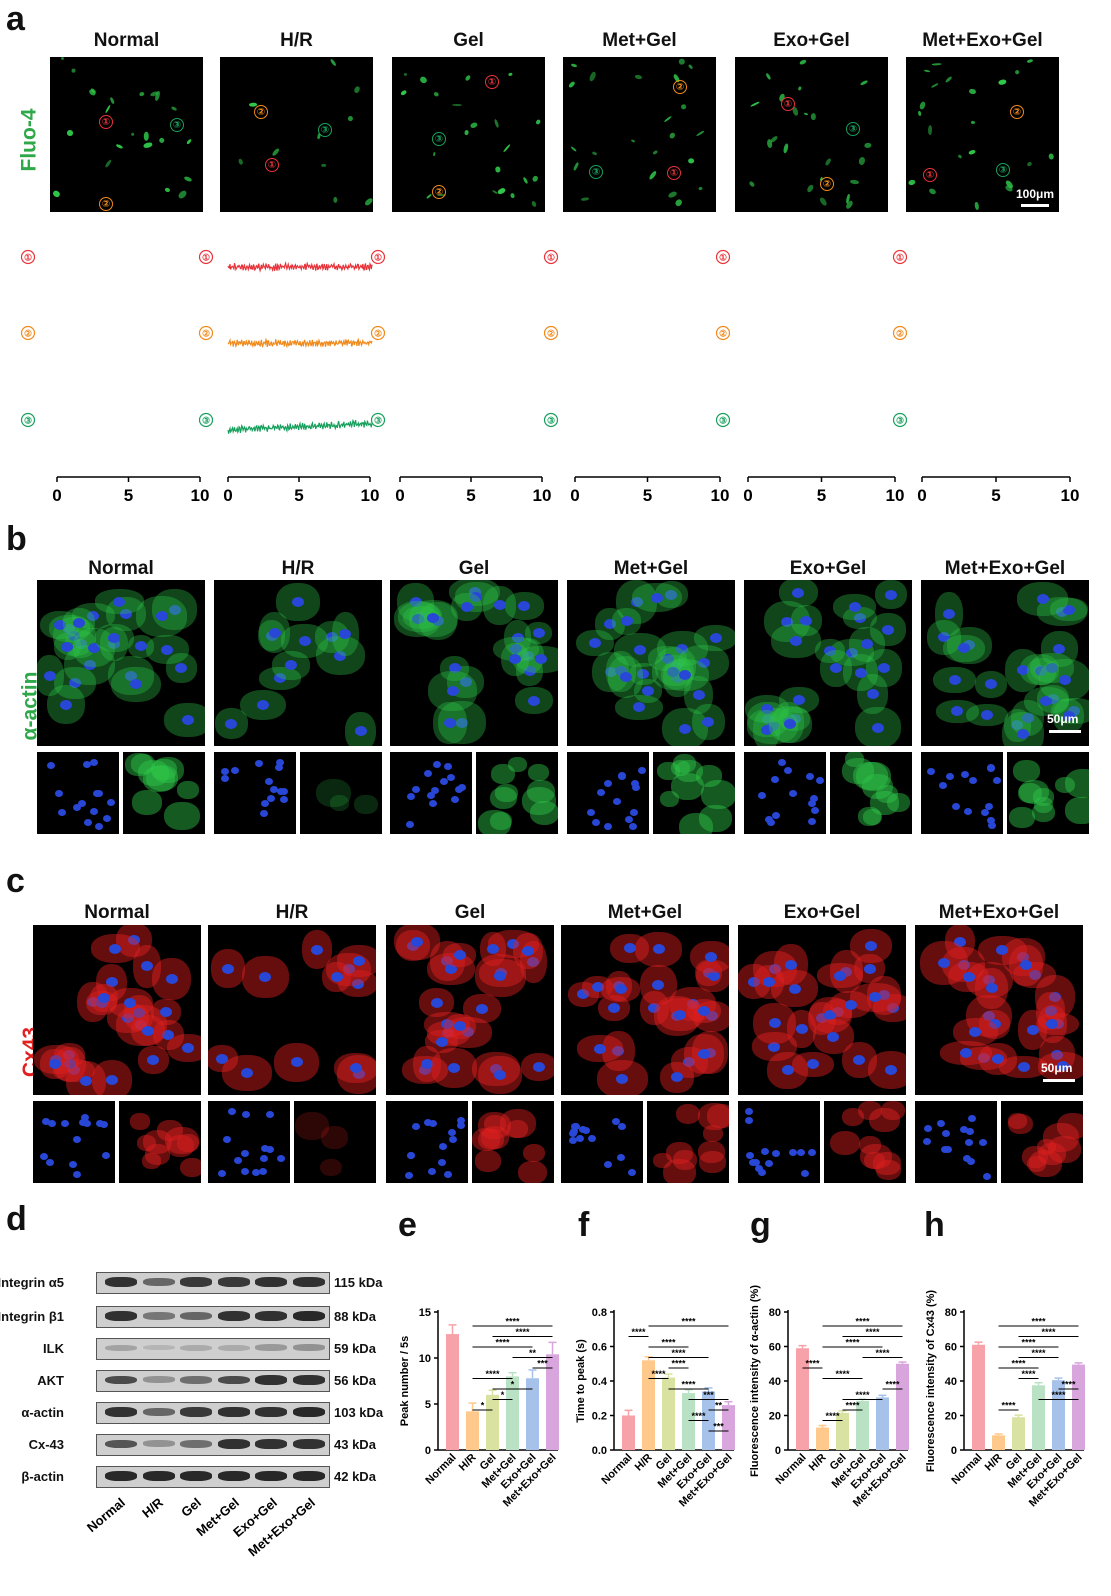  What do you see at coordinates (483, 1406) in the screenshot?
I see `significance-label: *` at bounding box center [483, 1406].